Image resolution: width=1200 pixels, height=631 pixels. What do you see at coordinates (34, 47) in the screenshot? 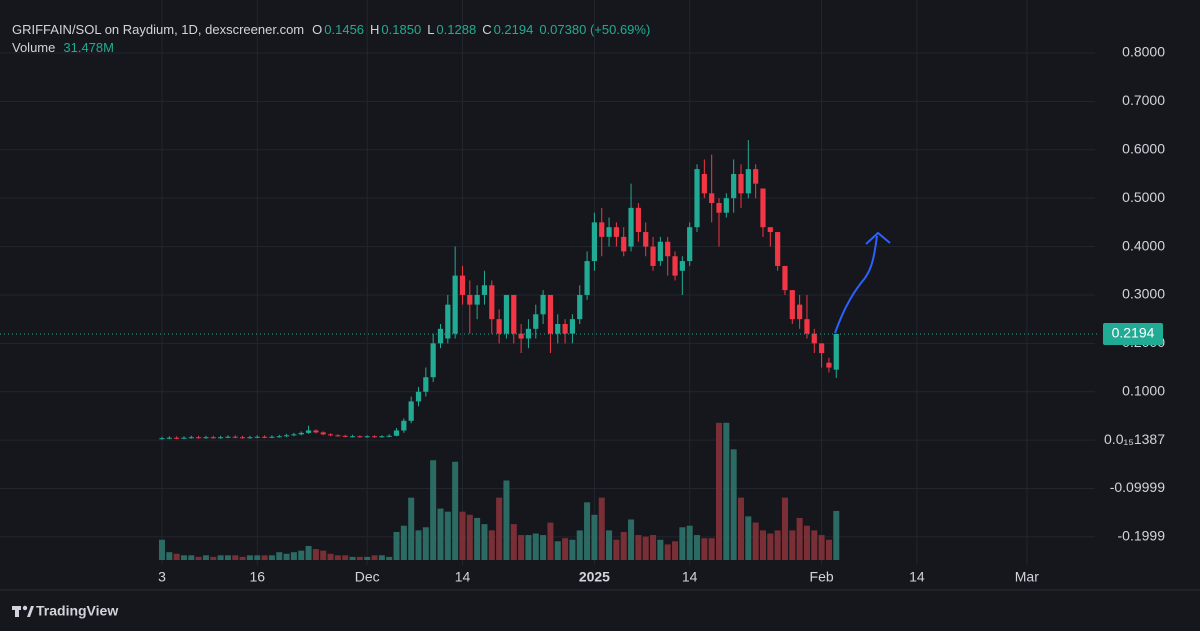
I see `label: Volume` at bounding box center [34, 47].